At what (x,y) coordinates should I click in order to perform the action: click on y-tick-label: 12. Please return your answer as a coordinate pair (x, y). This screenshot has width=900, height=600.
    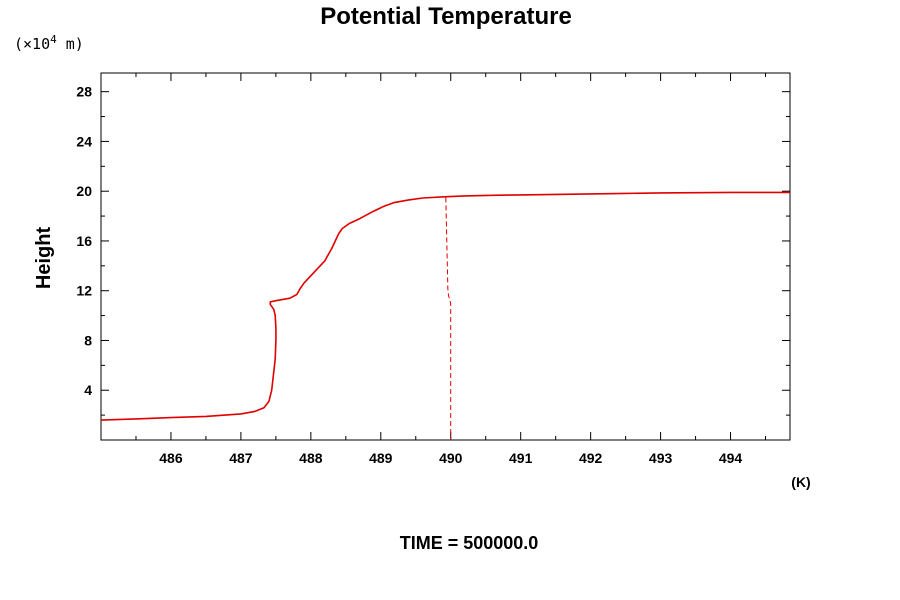
    Looking at the image, I should click on (84, 291).